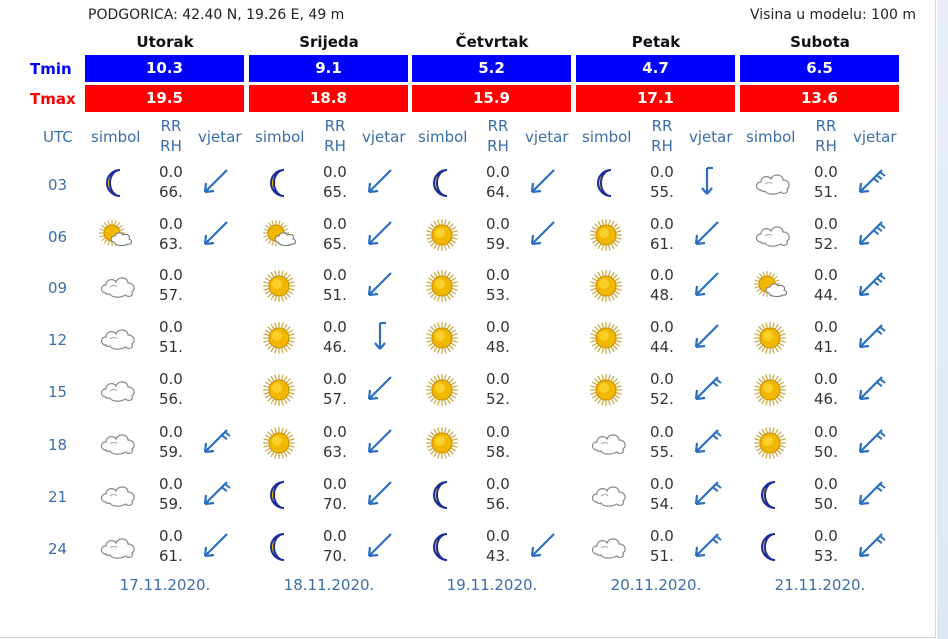 The image size is (948, 639). What do you see at coordinates (58, 497) in the screenshot?
I see `utc-hour-label: 21` at bounding box center [58, 497].